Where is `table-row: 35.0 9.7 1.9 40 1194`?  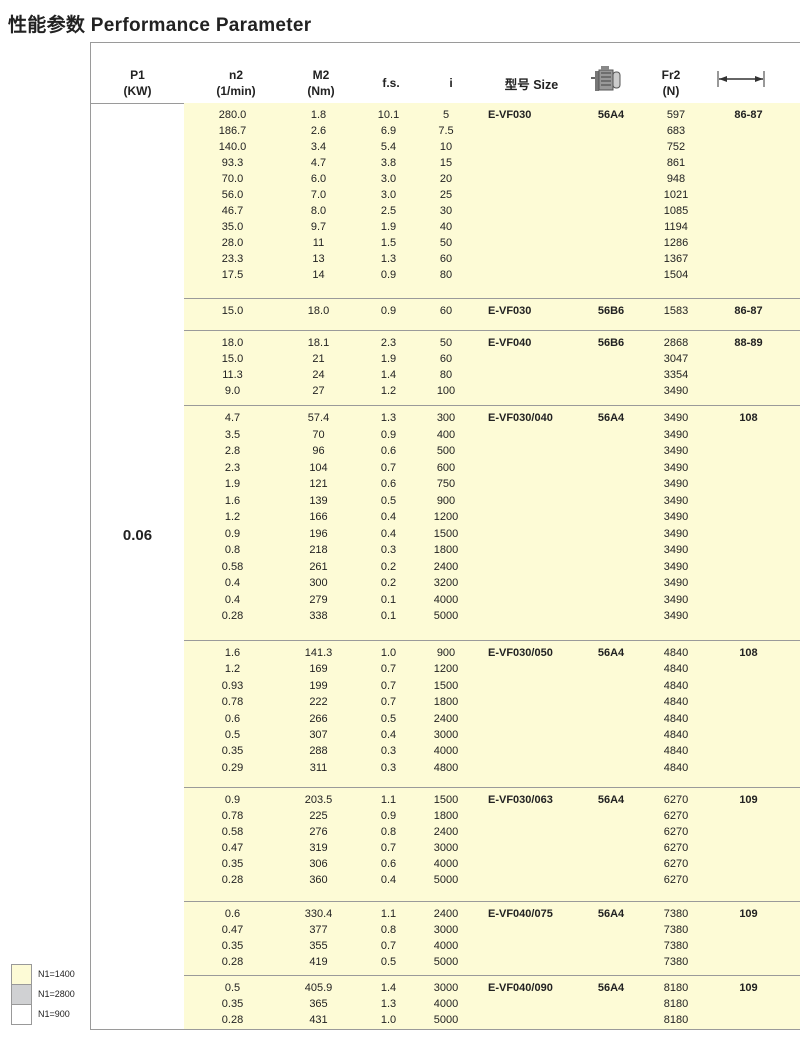
table-row: 35.0 9.7 1.9 40 1194 is located at coordinates (492, 227).